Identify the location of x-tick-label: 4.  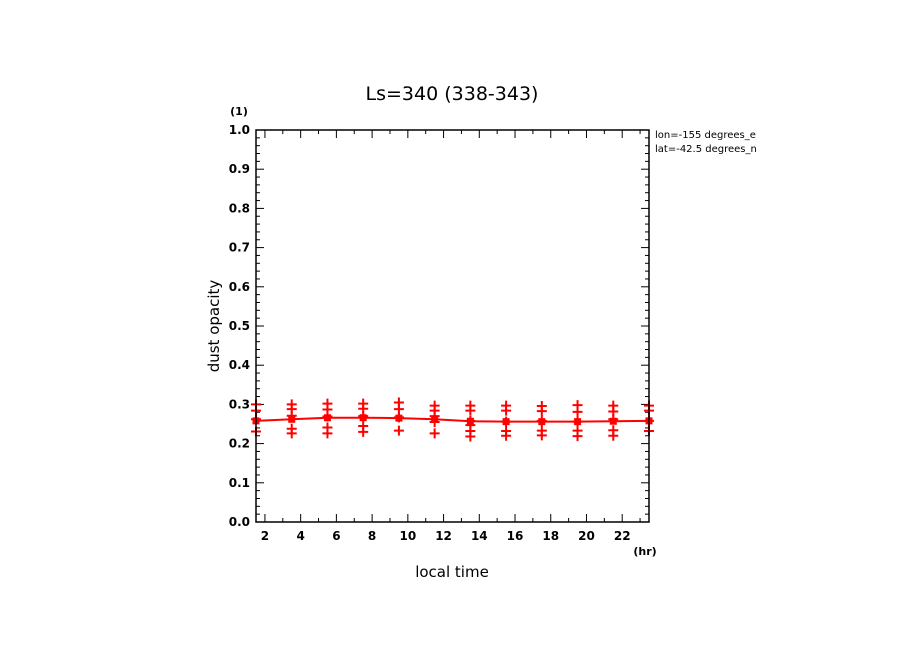
(300, 536).